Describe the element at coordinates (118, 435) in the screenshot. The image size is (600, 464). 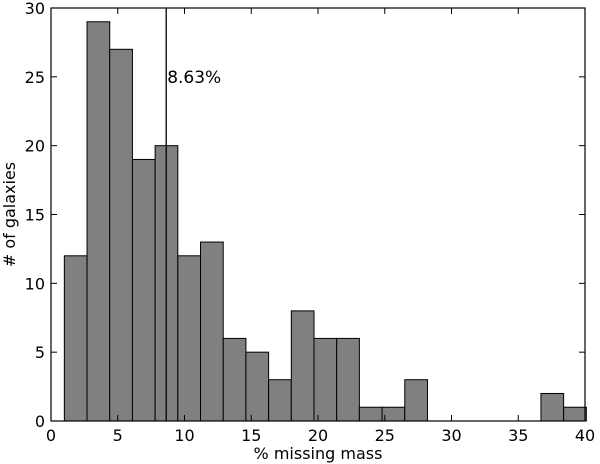
I see `x-tick-label: 5` at that location.